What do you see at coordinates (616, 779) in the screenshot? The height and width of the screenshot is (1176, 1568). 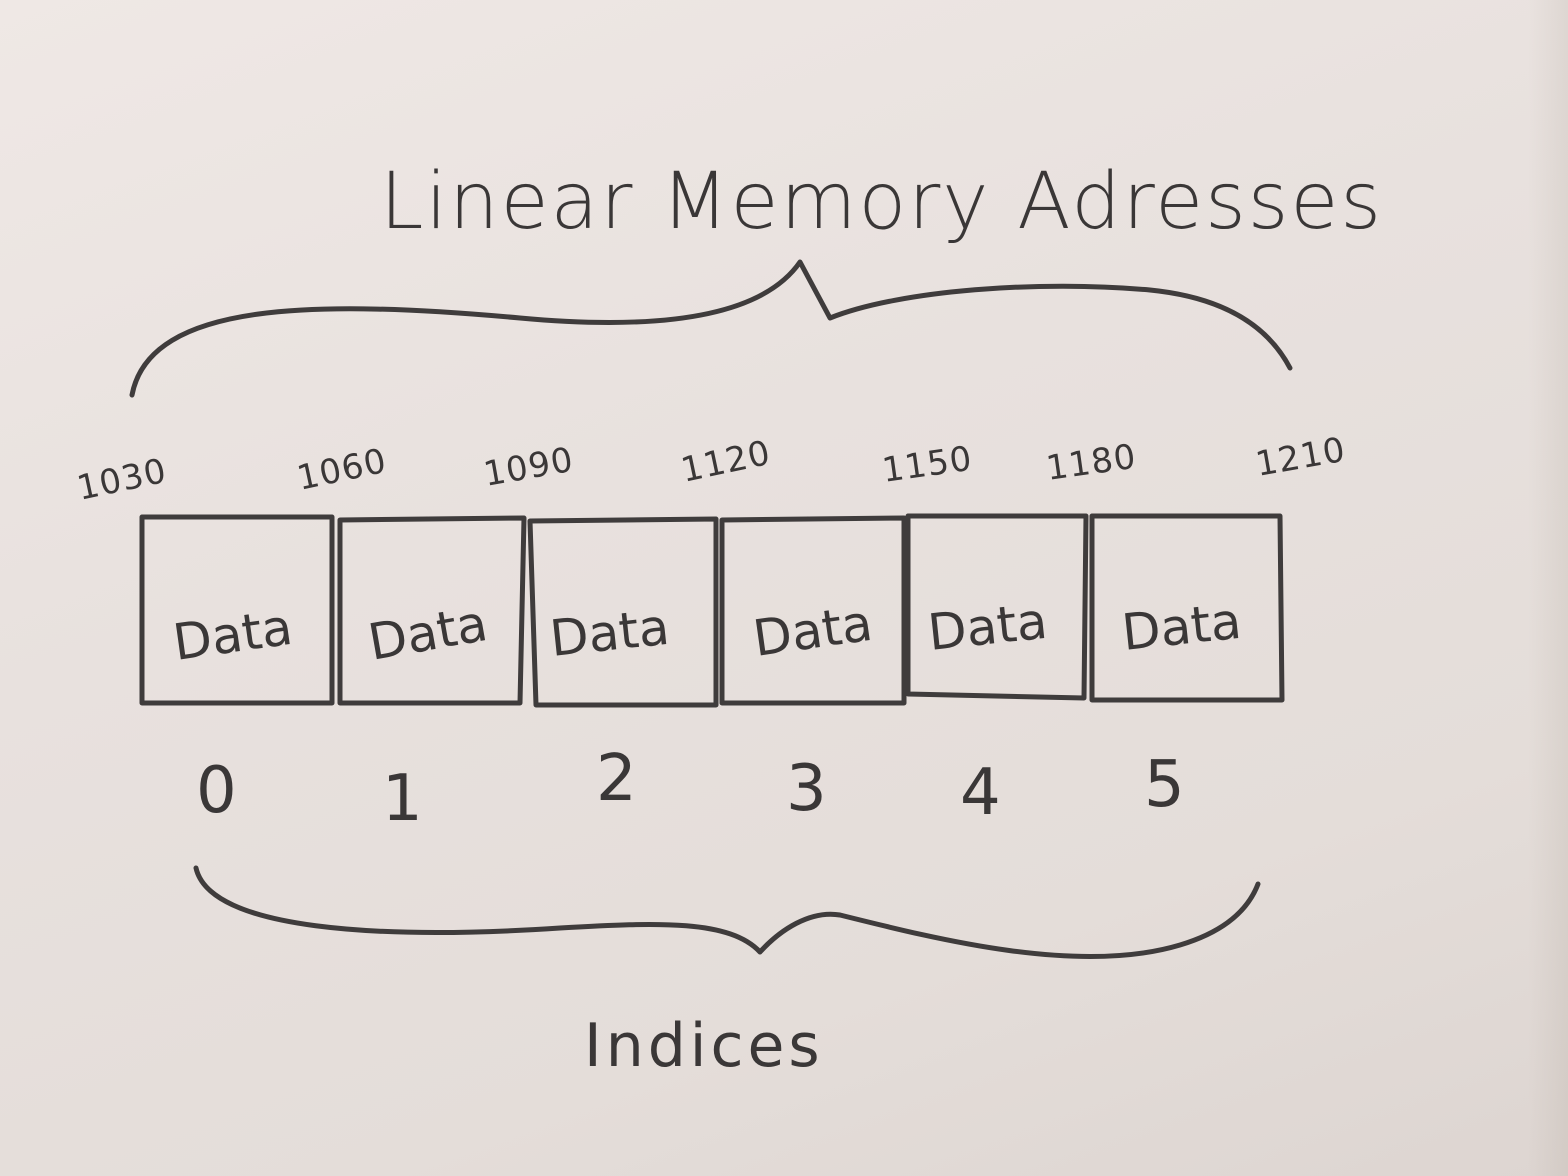 I see `index-label: 2` at bounding box center [616, 779].